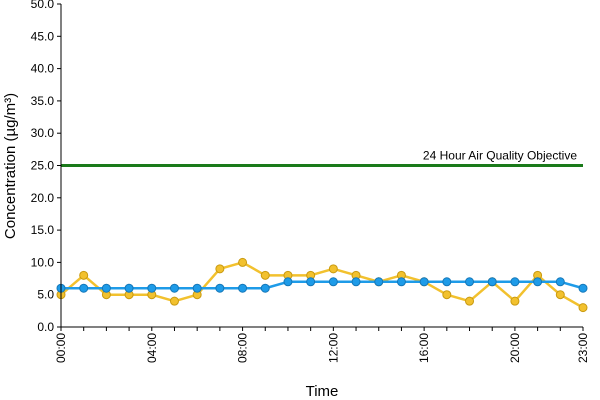 Image resolution: width=600 pixels, height=400 pixels. Describe the element at coordinates (322, 158) in the screenshot. I see `reference-line-group: 24 Hour Air Quality Objective` at that location.